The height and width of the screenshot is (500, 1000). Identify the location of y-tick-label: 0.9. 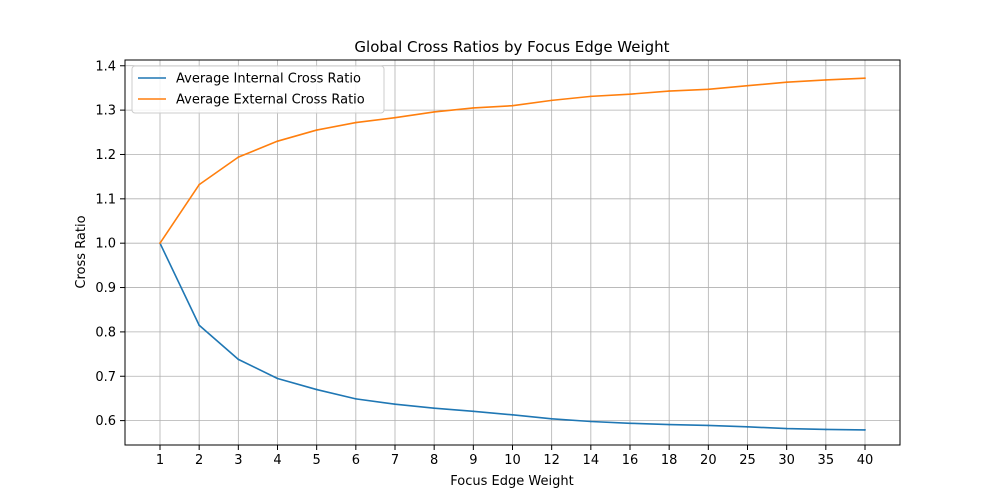
(105, 288).